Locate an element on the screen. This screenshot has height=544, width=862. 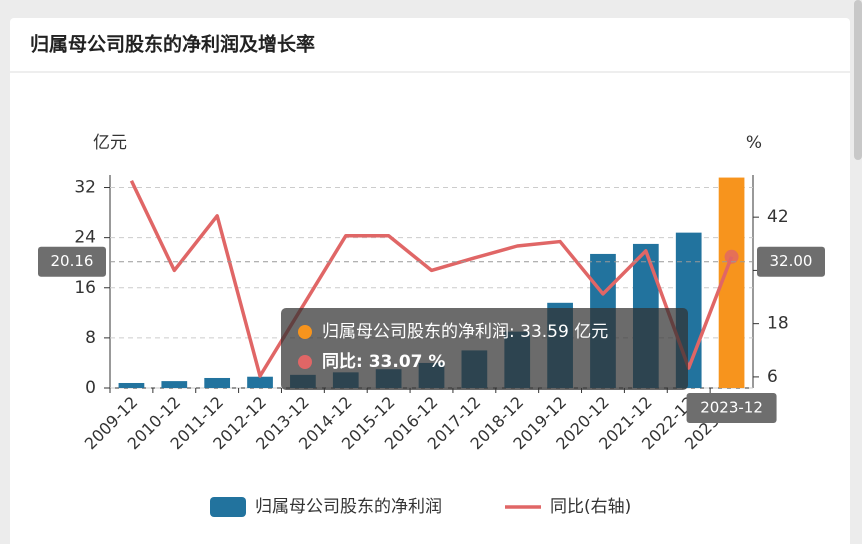
pointer-label: 20.16 is located at coordinates (72, 261).